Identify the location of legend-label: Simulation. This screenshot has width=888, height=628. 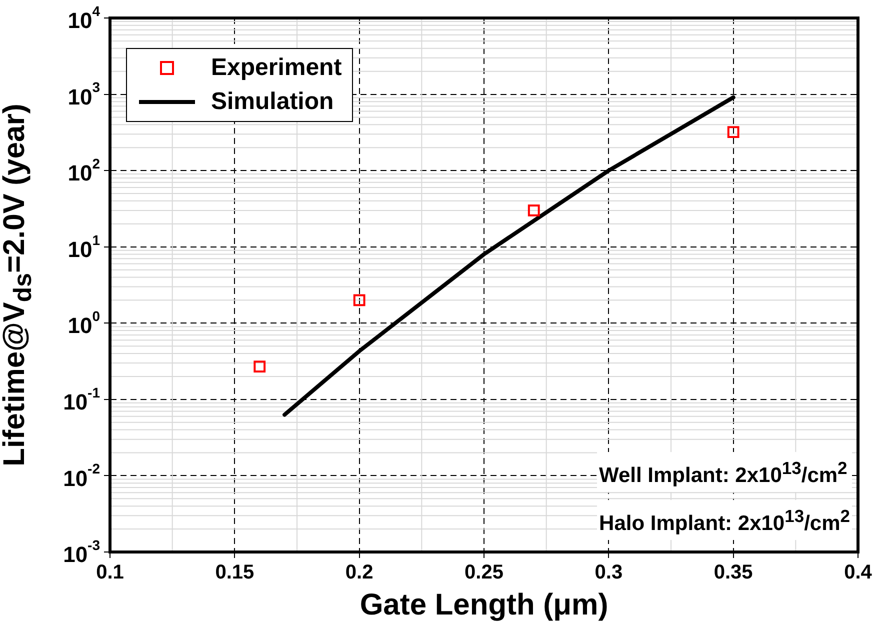
(272, 102).